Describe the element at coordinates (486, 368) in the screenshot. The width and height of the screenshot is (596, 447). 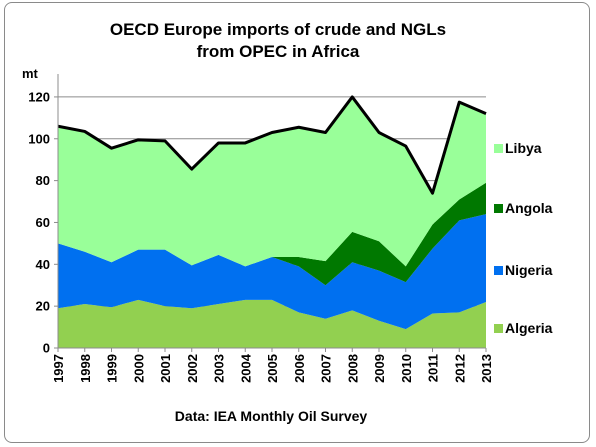
I see `x-tick-label: 2013` at that location.